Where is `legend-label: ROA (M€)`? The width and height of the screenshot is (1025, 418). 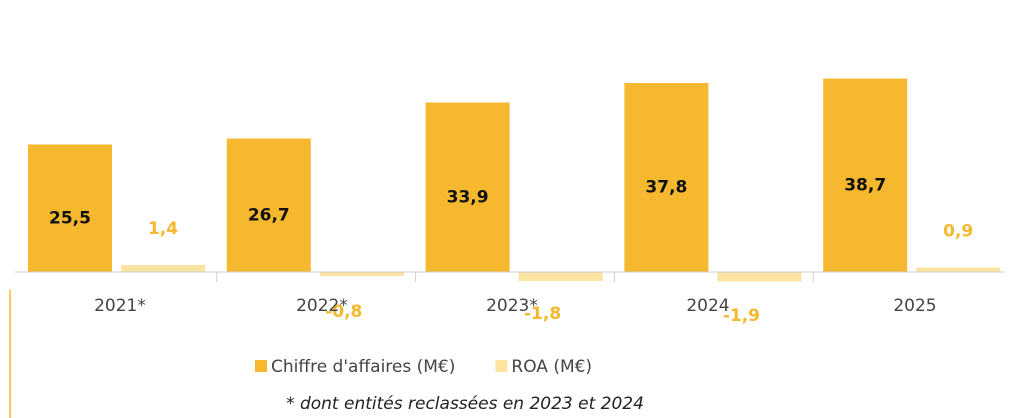
legend-label: ROA (M€) is located at coordinates (551, 367).